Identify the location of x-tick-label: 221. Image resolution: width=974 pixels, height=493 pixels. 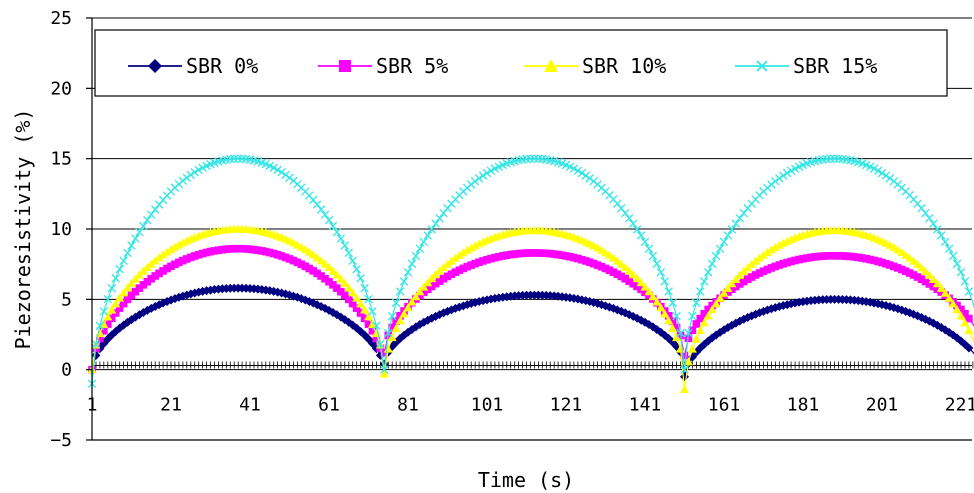
(959, 405).